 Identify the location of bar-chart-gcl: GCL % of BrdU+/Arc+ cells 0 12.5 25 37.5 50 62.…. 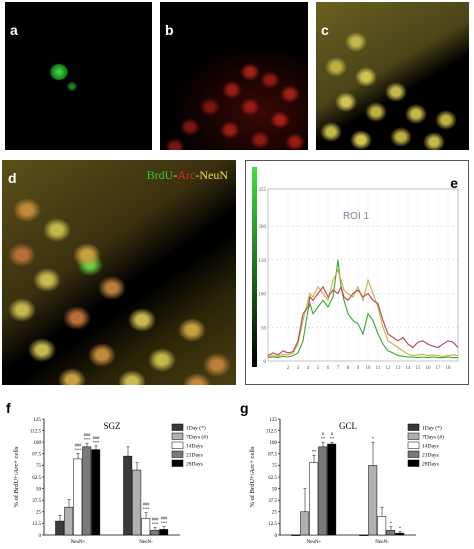
(346, 481).